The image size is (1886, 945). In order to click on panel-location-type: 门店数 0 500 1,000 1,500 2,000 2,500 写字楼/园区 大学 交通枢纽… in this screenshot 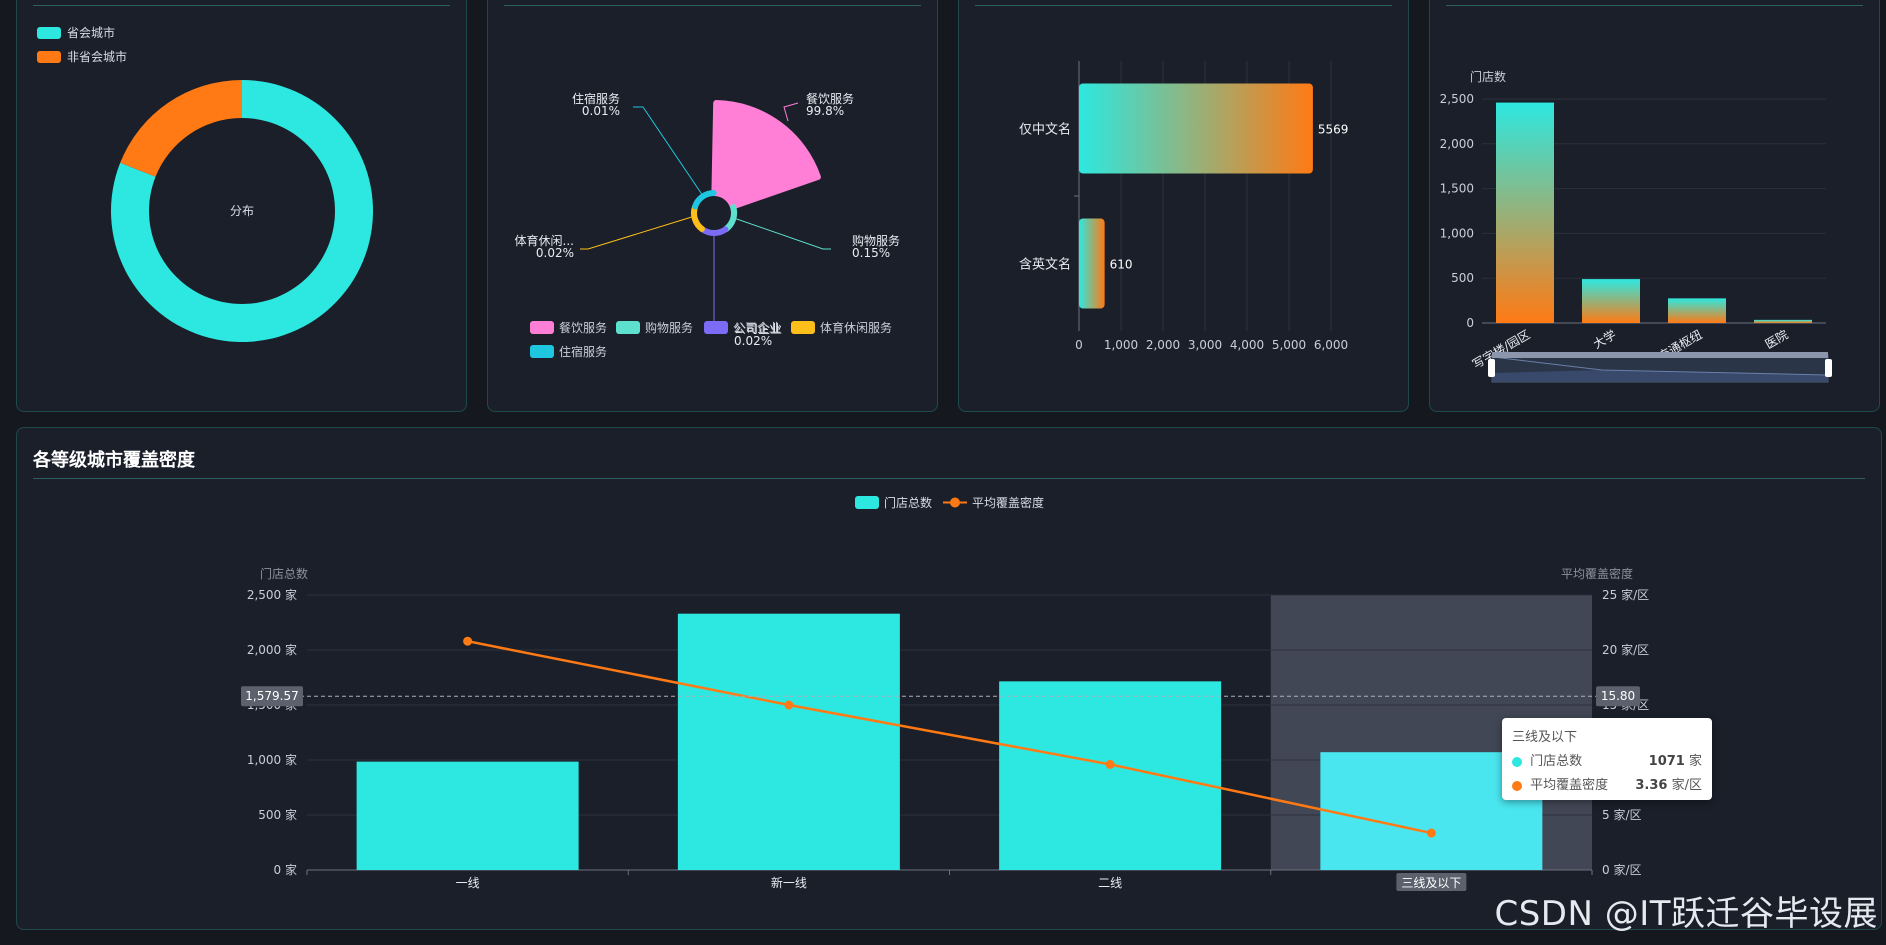, I will do `click(1654, 206)`.